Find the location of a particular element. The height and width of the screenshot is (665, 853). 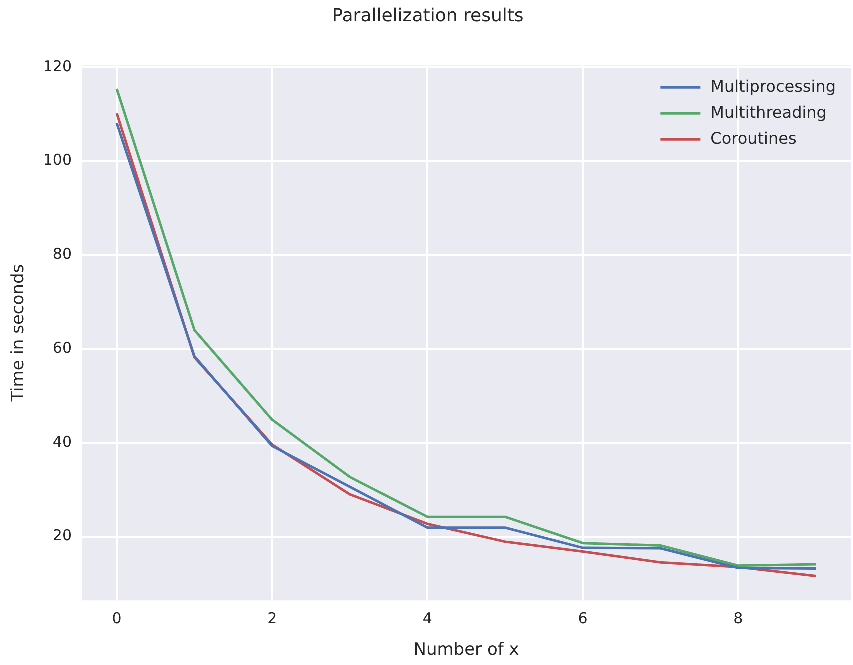

chart-title: Parallelization results is located at coordinates (428, 15).